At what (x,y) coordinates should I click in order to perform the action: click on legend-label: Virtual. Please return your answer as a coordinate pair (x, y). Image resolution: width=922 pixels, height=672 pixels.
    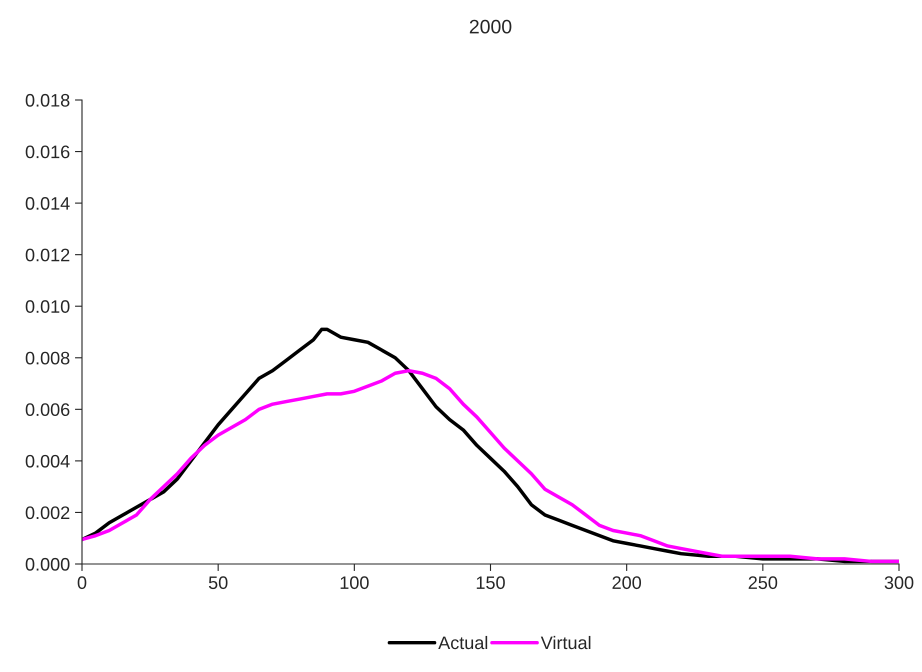
    Looking at the image, I should click on (565, 643).